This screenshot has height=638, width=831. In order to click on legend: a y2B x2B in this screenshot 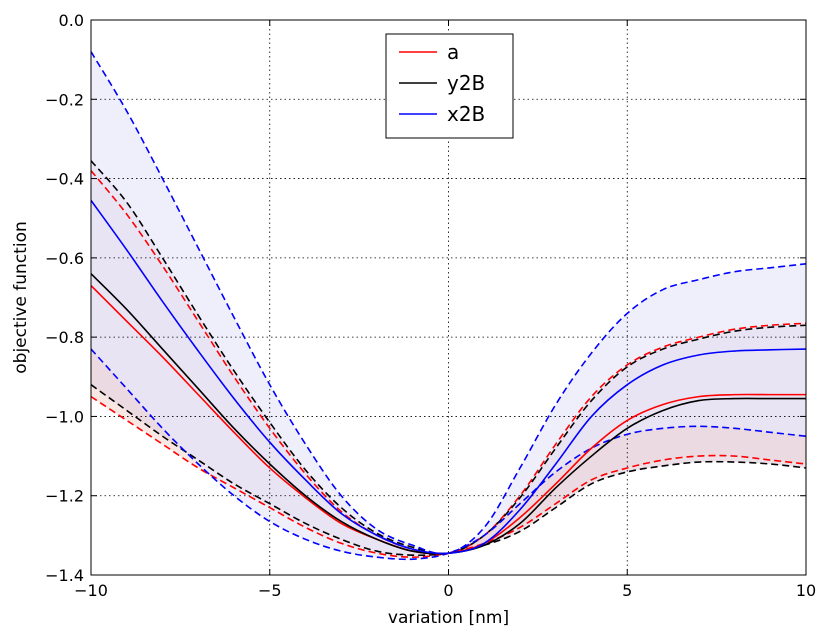, I will do `click(449, 86)`.